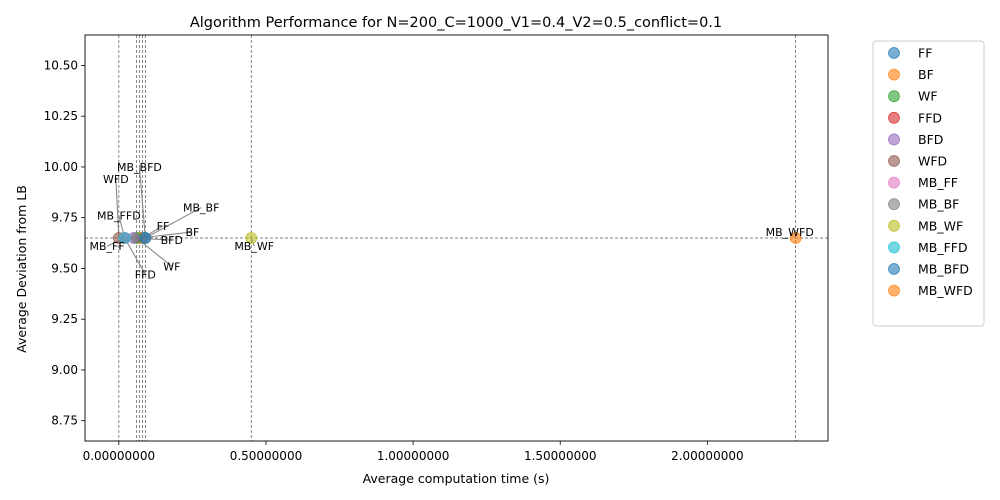 The width and height of the screenshot is (1000, 500). What do you see at coordinates (413, 456) in the screenshot?
I see `x-tick-label: 1.00000000` at bounding box center [413, 456].